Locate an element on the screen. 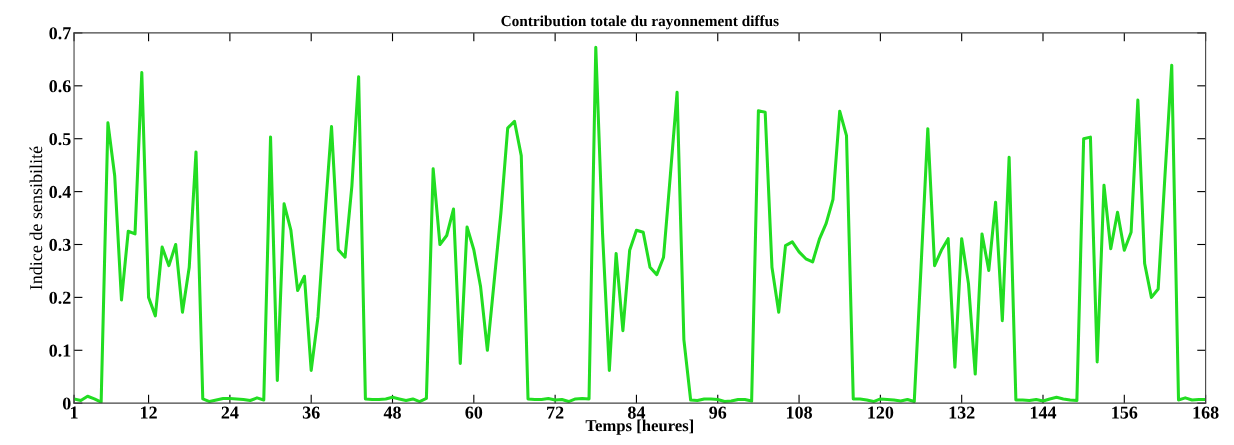 The image size is (1234, 445). y-tick-label: 0.5 is located at coordinates (60, 139).